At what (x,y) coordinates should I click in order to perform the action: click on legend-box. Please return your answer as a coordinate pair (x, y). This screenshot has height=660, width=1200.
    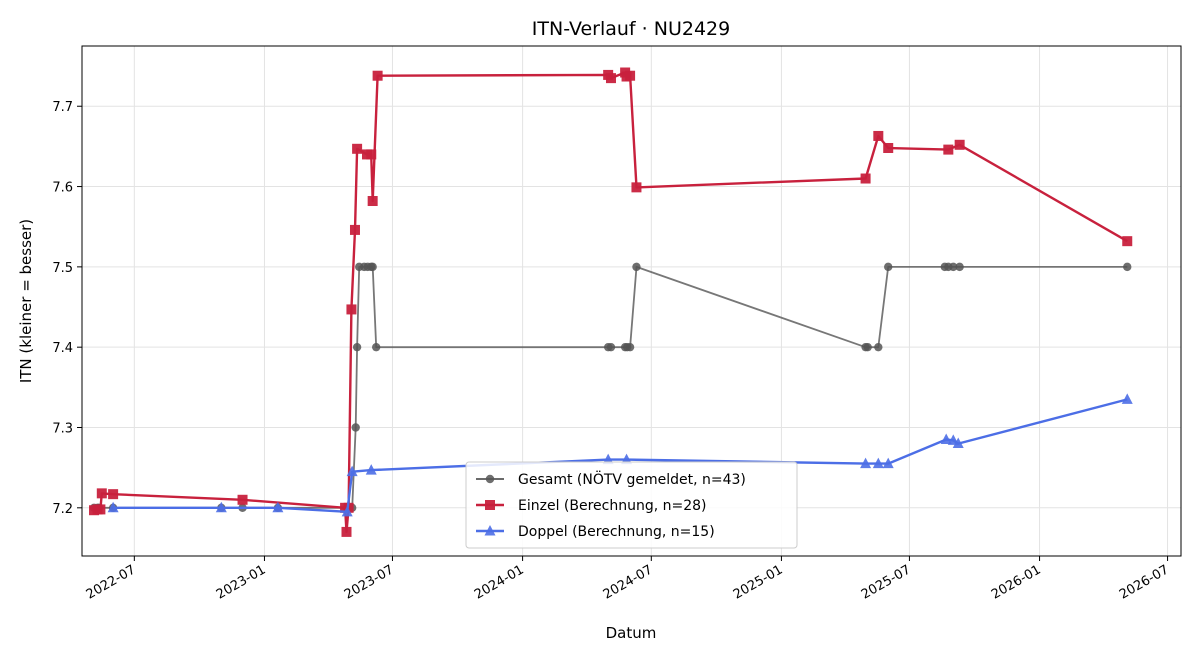
    Looking at the image, I should click on (631, 505).